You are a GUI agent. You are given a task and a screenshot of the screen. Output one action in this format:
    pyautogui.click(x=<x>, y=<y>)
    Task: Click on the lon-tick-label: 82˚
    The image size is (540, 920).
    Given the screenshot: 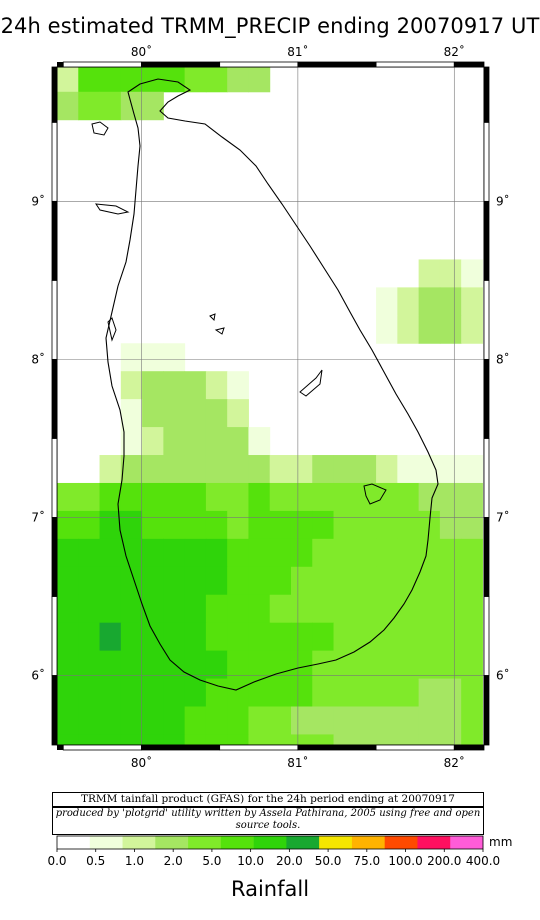 What is the action you would take?
    pyautogui.click(x=454, y=51)
    